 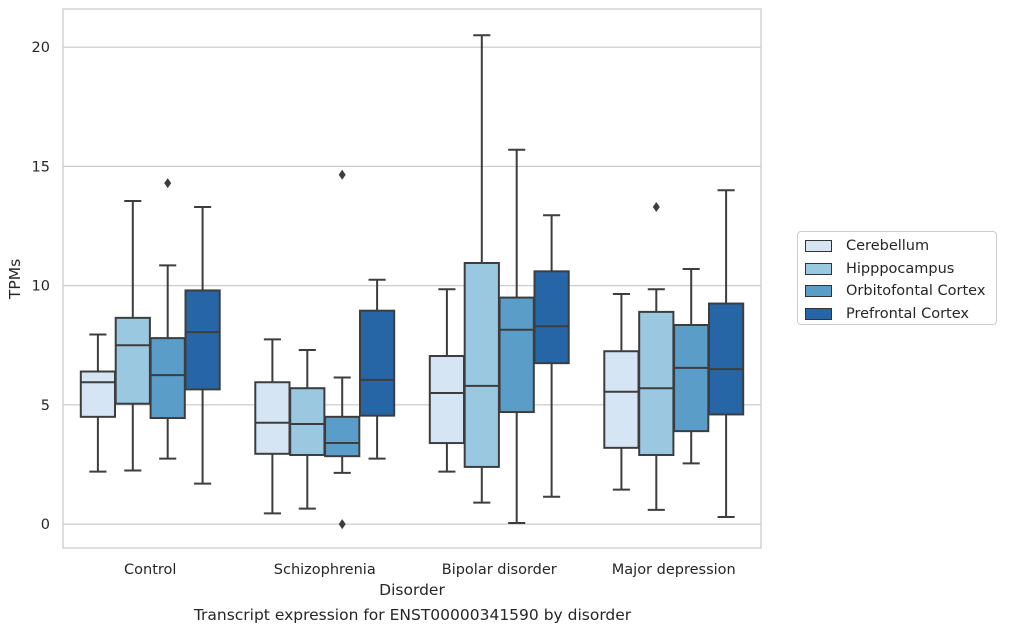 I want to click on y-tick-labels: 0 5 10 15 20, so click(x=41, y=286).